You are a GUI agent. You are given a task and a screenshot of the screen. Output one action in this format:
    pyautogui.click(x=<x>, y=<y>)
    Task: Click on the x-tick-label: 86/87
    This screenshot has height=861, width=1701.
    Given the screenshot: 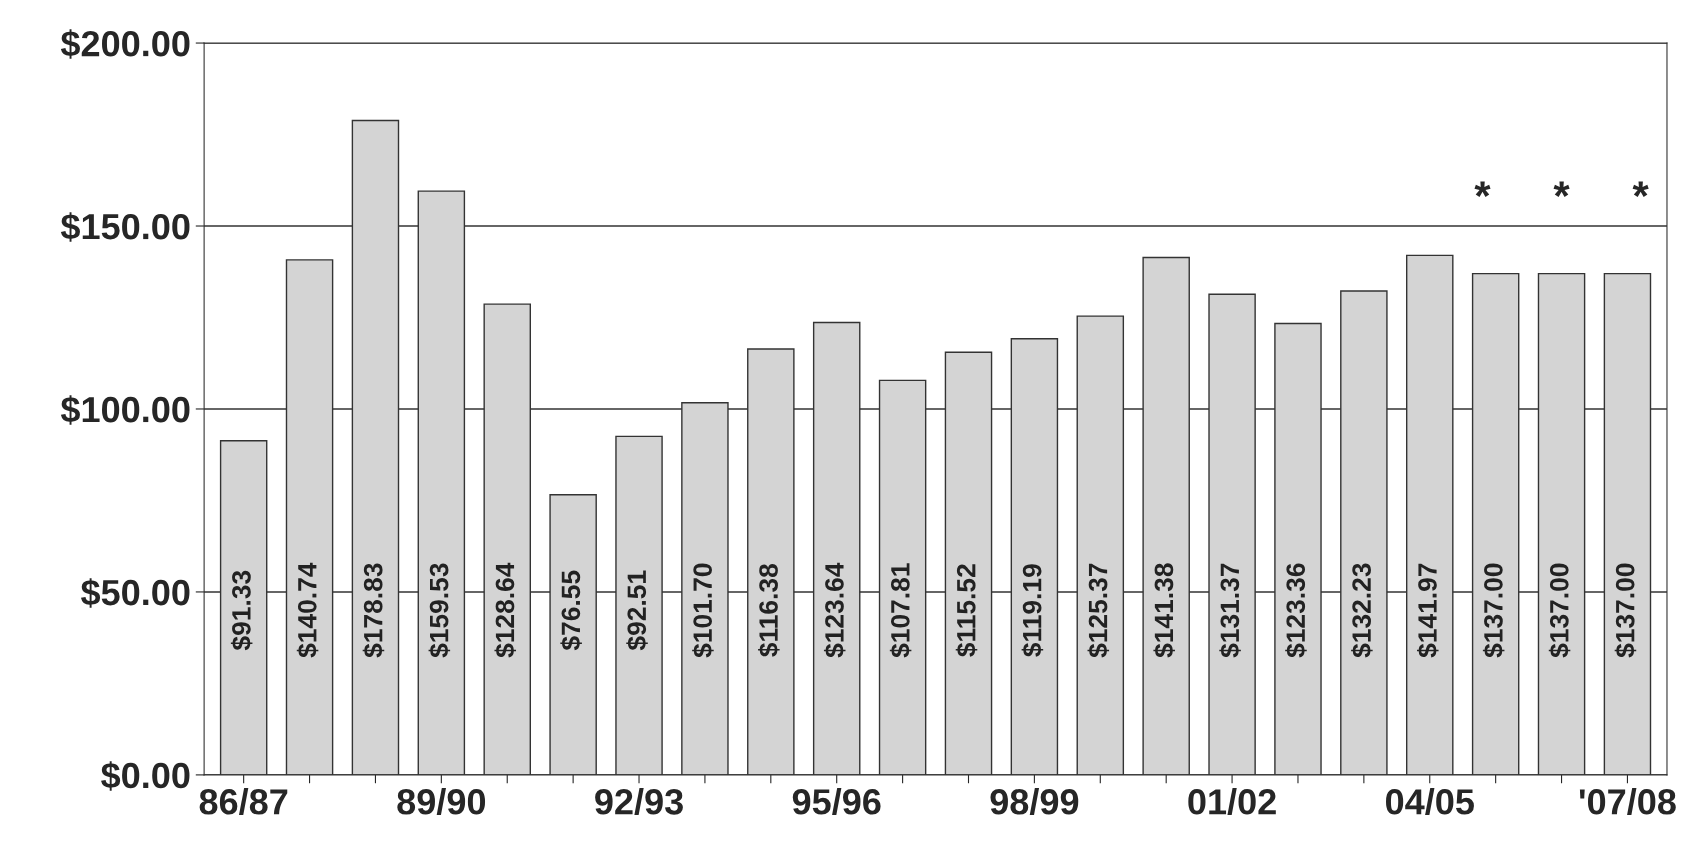 What is the action you would take?
    pyautogui.click(x=243, y=801)
    